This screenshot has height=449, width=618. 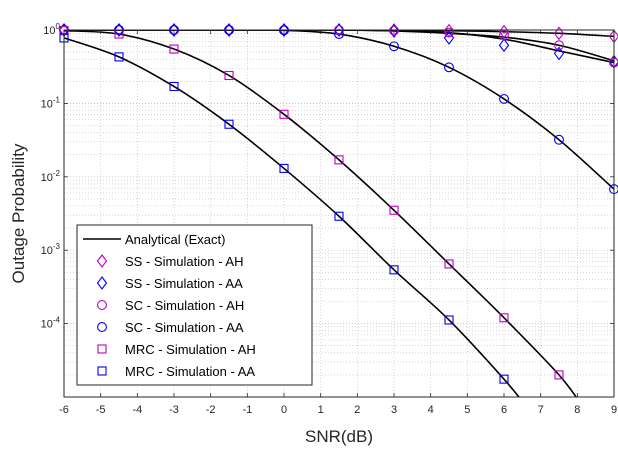 I want to click on y-tick-exponent: 0, so click(x=58, y=26).